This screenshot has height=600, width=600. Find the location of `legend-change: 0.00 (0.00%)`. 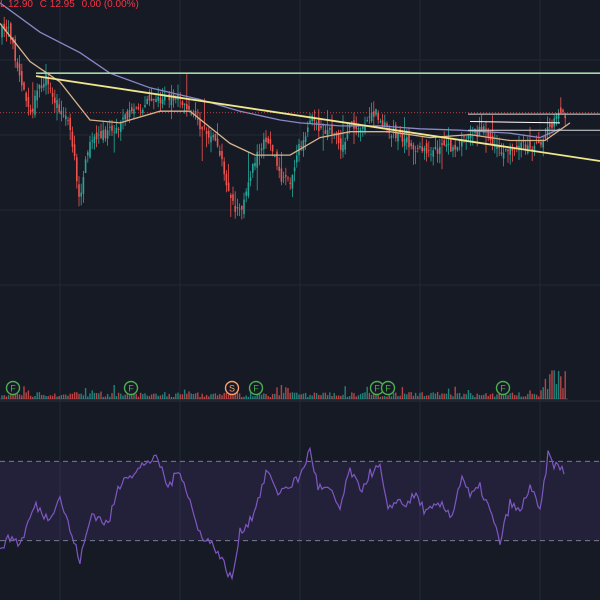

legend-change: 0.00 (0.00%) is located at coordinates (110, 5).